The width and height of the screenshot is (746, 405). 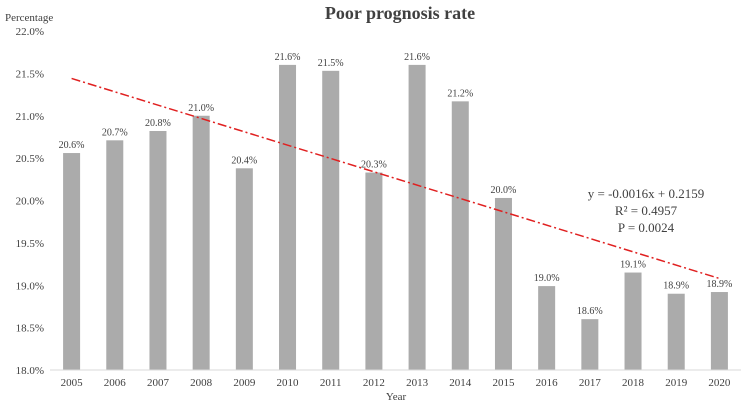 What do you see at coordinates (30, 244) in the screenshot?
I see `y-tick-label: 19.5%` at bounding box center [30, 244].